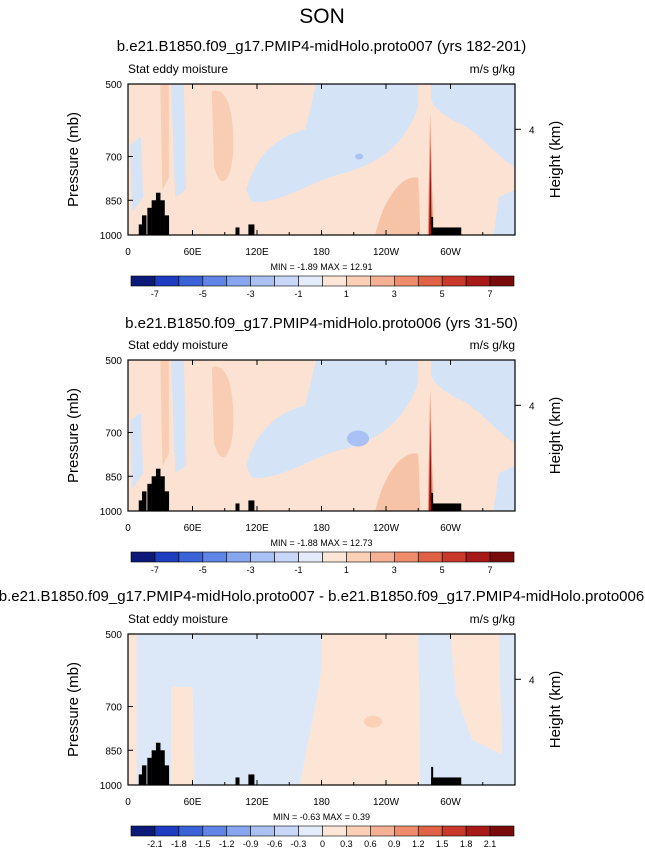 This screenshot has width=645, height=851. Describe the element at coordinates (394, 844) in the screenshot. I see `colorbar-label: 0.9` at that location.